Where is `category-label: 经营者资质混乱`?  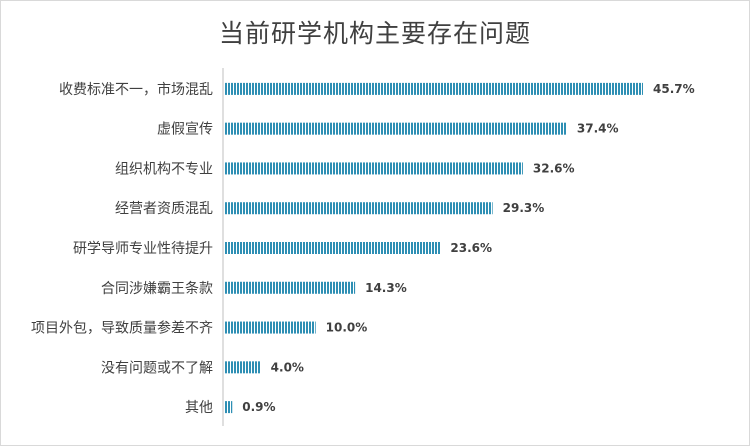 category-label: 经营者资质混乱 is located at coordinates (164, 209).